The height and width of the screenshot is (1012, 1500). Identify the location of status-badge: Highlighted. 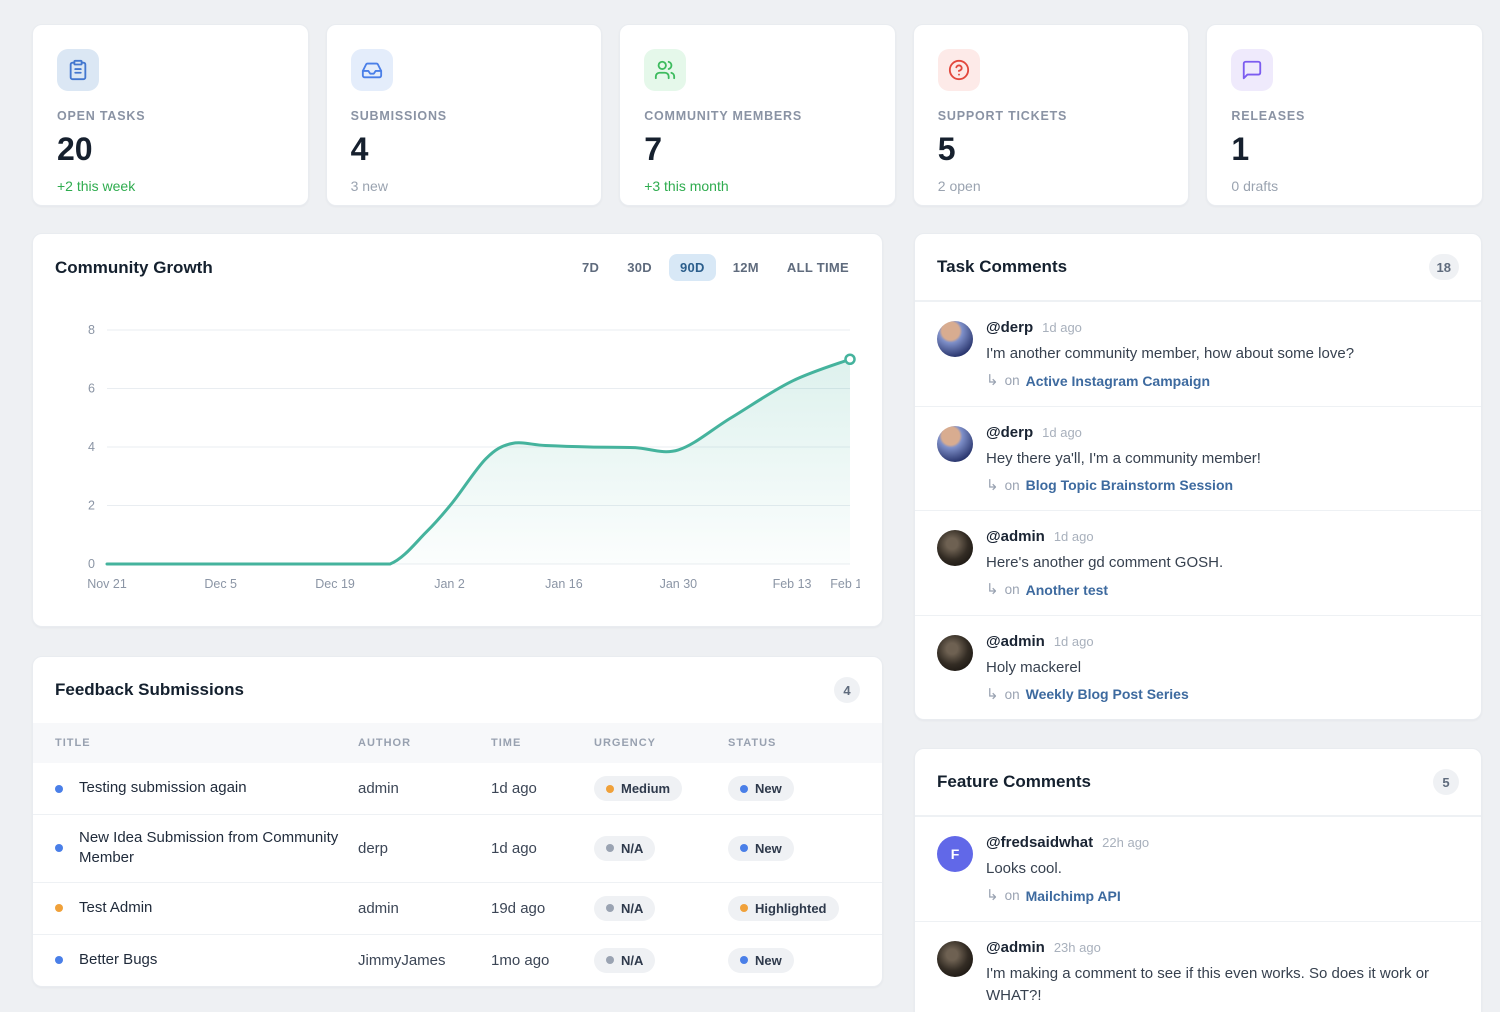
(783, 908).